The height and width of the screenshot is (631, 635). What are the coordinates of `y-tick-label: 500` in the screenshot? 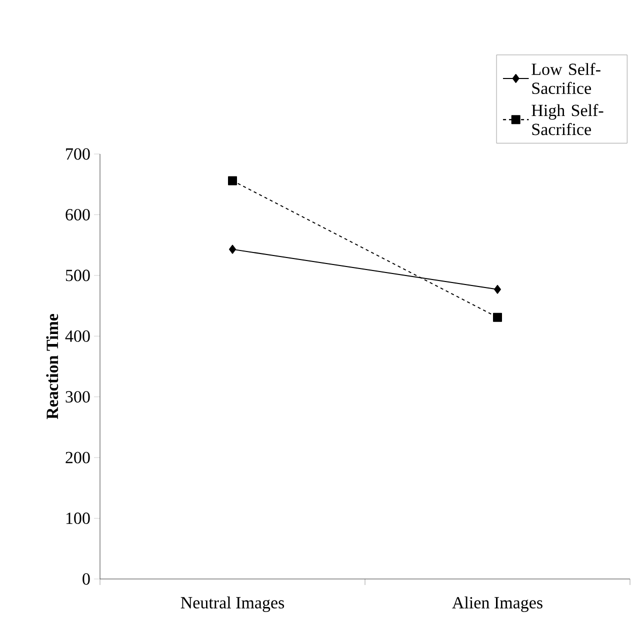 It's located at (78, 276).